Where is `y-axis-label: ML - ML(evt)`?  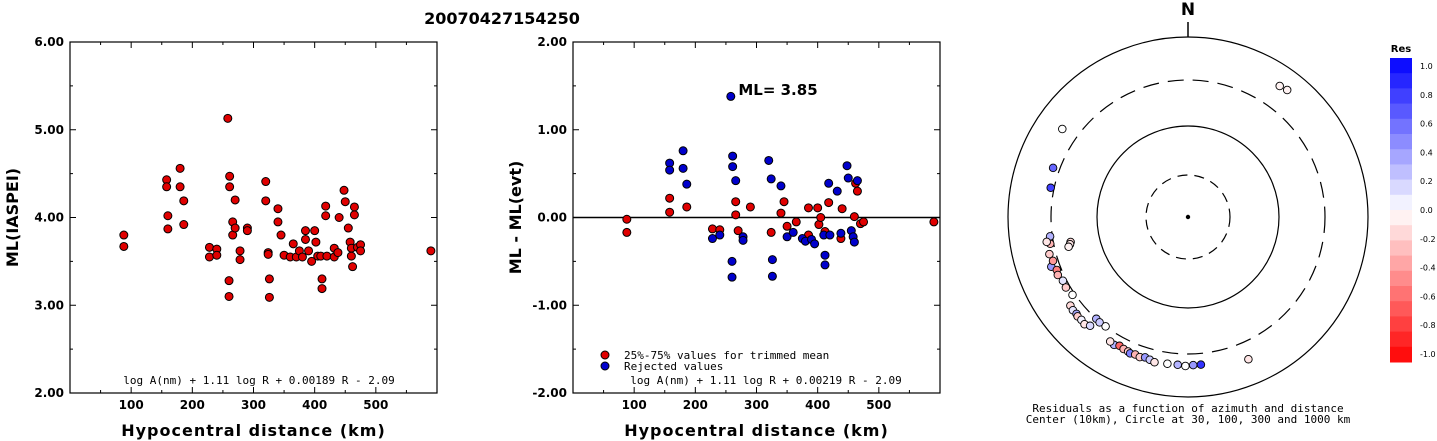 y-axis-label: ML - ML(evt) is located at coordinates (515, 218).